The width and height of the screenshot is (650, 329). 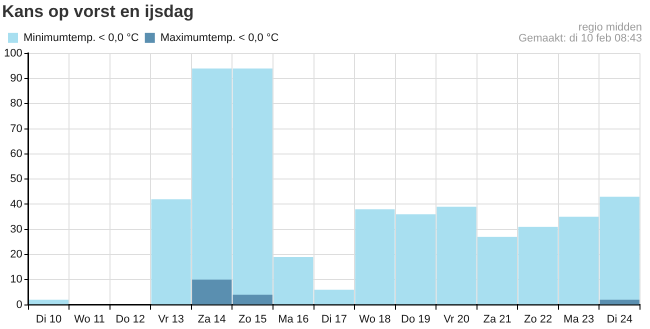 I want to click on x-tick-label: Do 19, so click(x=415, y=319).